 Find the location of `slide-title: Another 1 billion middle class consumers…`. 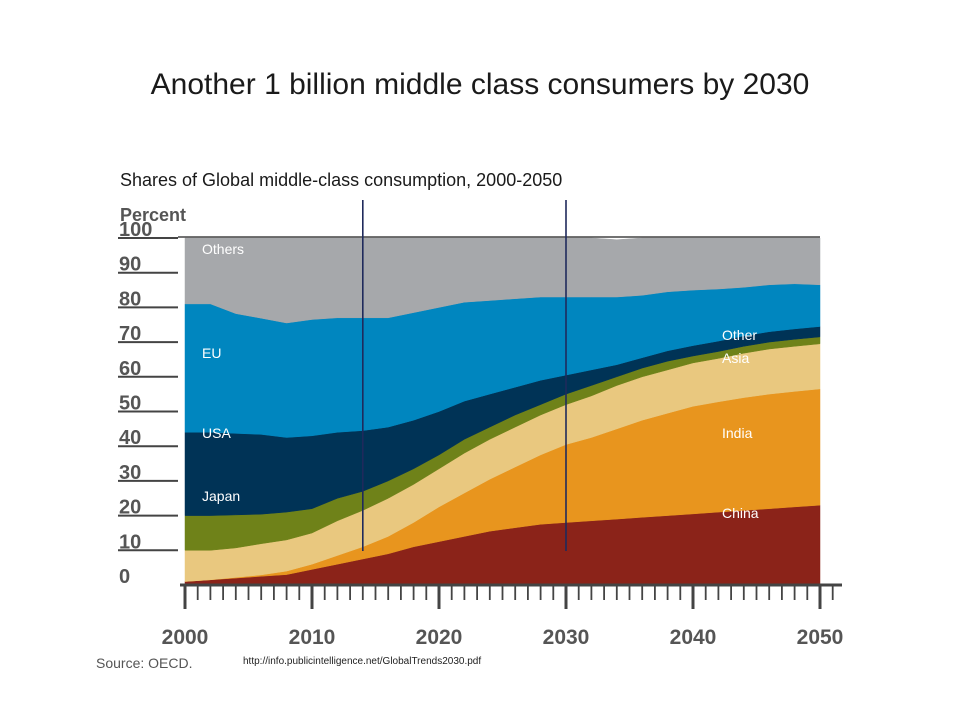

slide-title: Another 1 billion middle class consumers… is located at coordinates (480, 84).